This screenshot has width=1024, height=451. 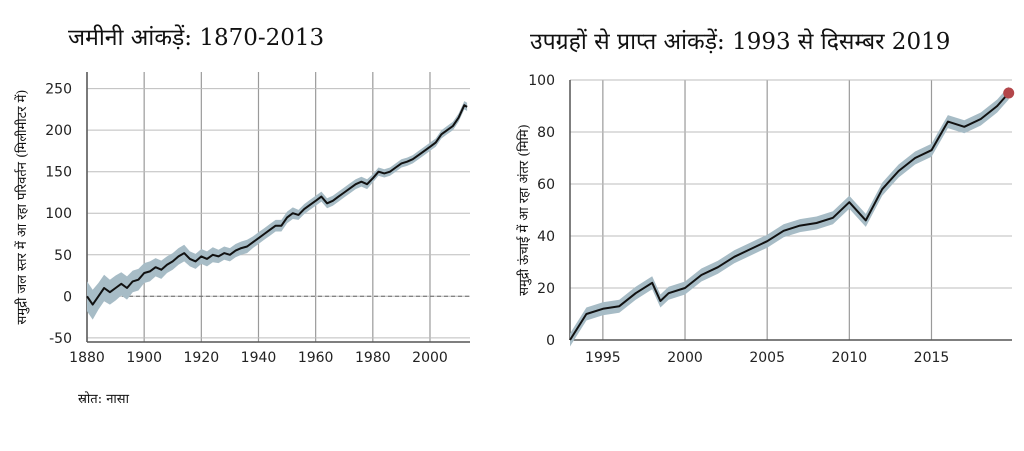 What do you see at coordinates (1009, 93) in the screenshot?
I see `latest-value-marker` at bounding box center [1009, 93].